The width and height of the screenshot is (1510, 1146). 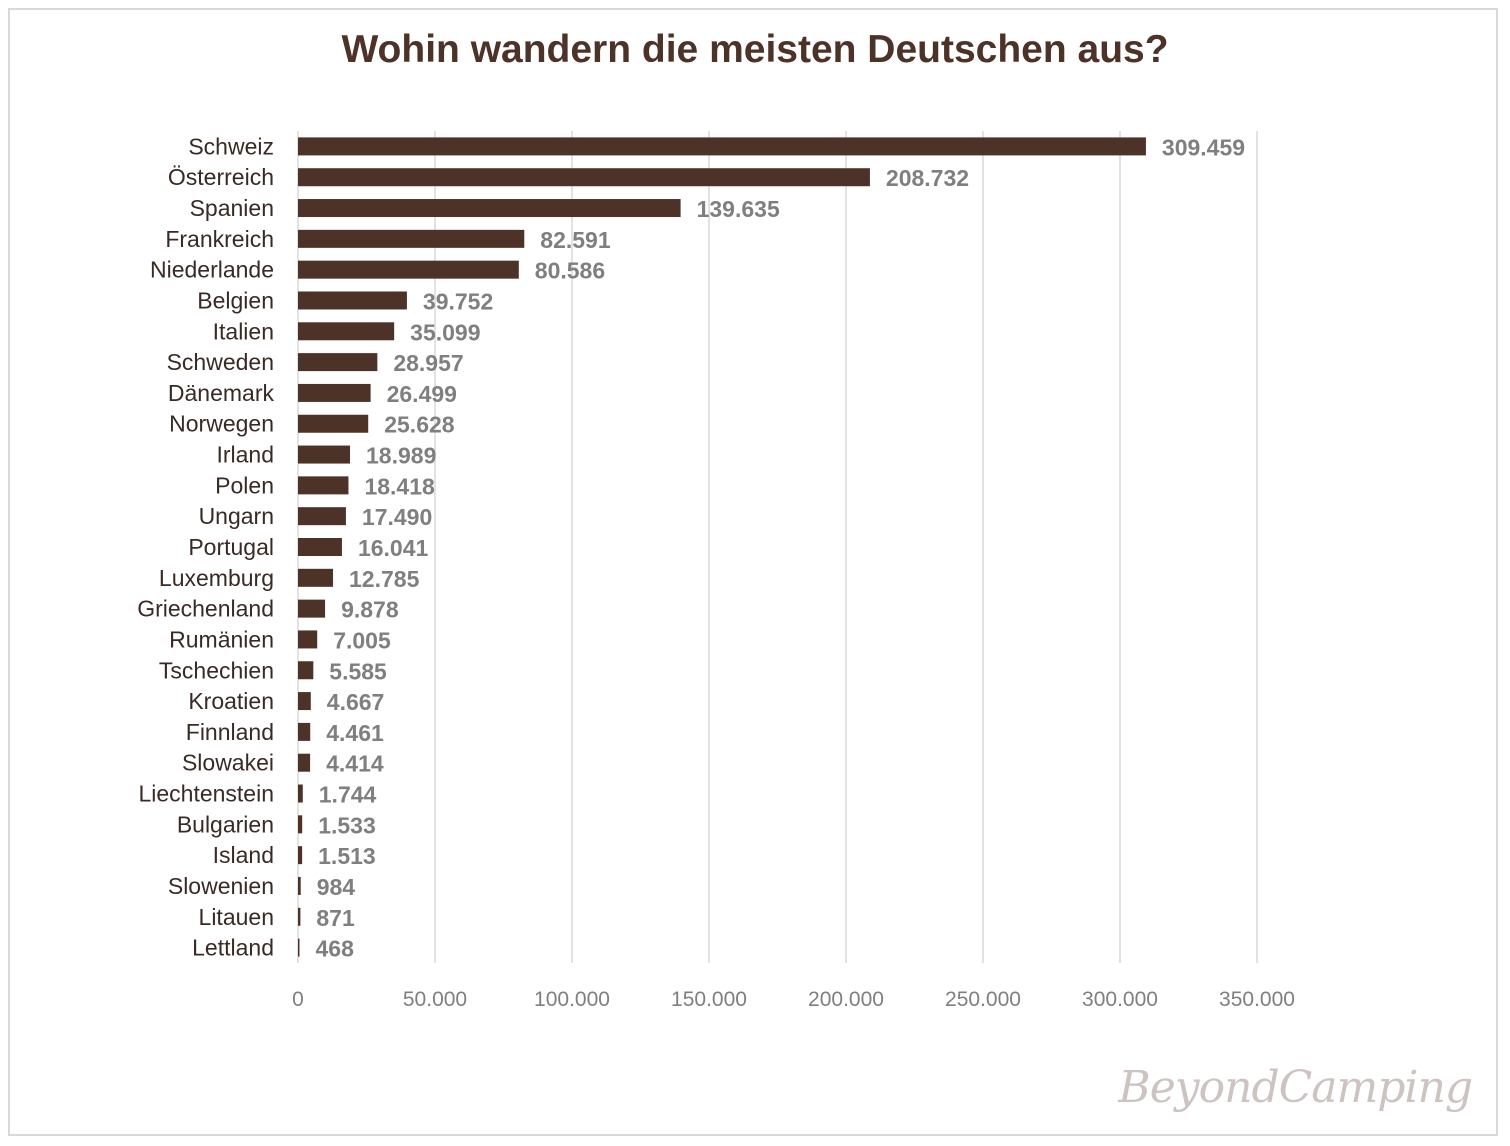 What do you see at coordinates (231, 547) in the screenshot?
I see `category-label: Portugal` at bounding box center [231, 547].